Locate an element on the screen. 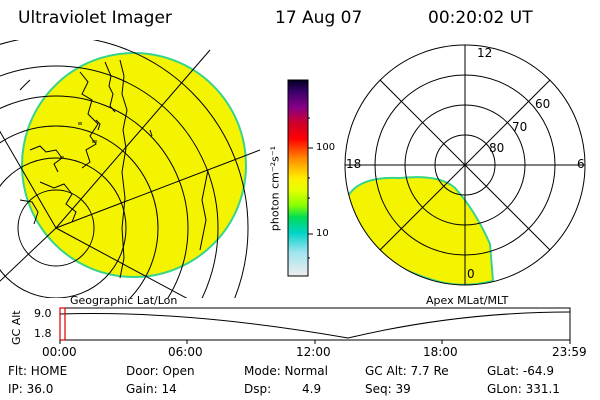 The width and height of the screenshot is (600, 400). mode-value: Mode: Normal is located at coordinates (286, 371).